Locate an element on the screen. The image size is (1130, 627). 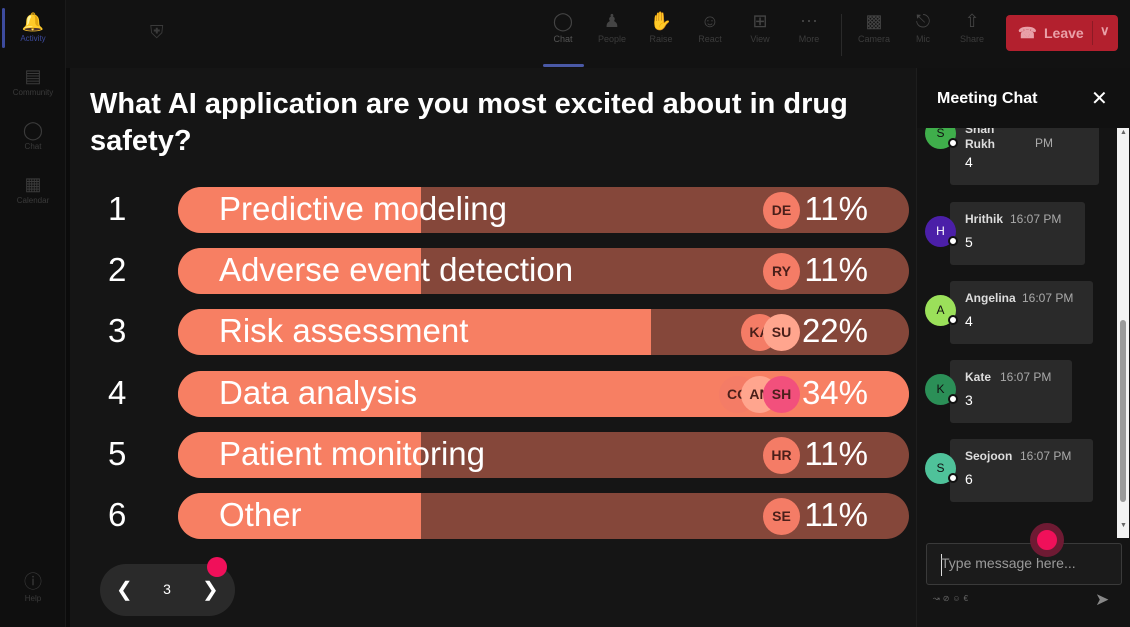
toolbar-chat-button: ◯ Chat is located at coordinates (563, 26).